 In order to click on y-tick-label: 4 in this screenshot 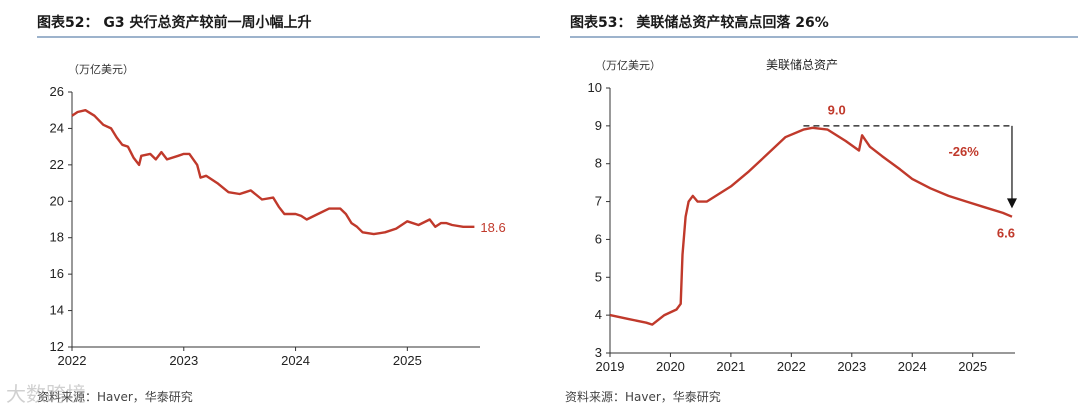, I will do `click(598, 314)`.